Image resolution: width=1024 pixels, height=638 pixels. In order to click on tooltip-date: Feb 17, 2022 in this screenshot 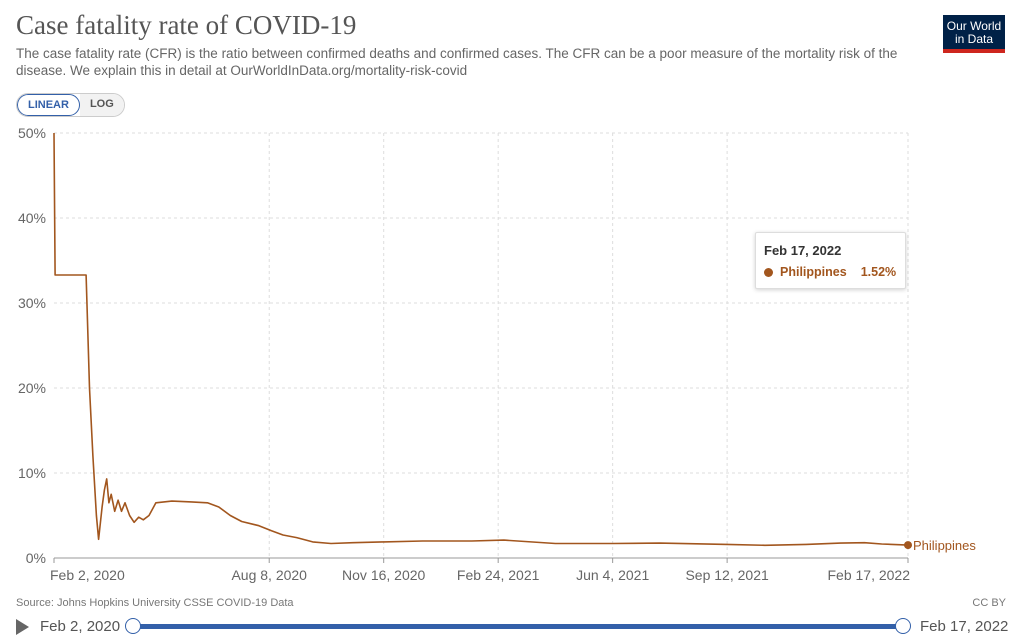, I will do `click(803, 250)`.